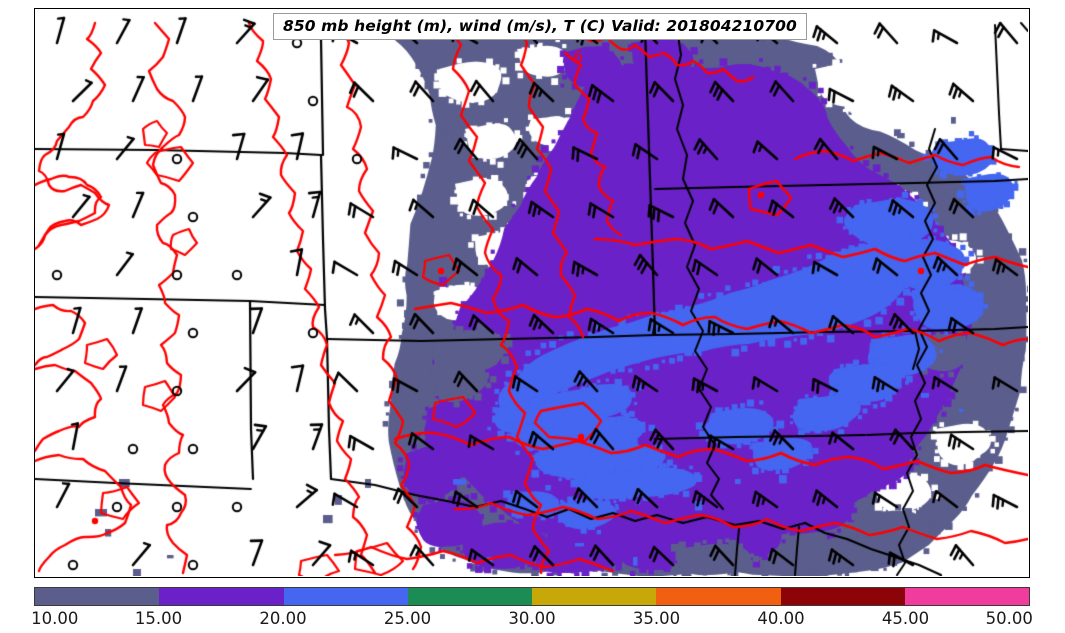 This screenshot has width=1065, height=633. Describe the element at coordinates (532, 618) in the screenshot. I see `colorbar-tick-30.00: 30.00` at that location.